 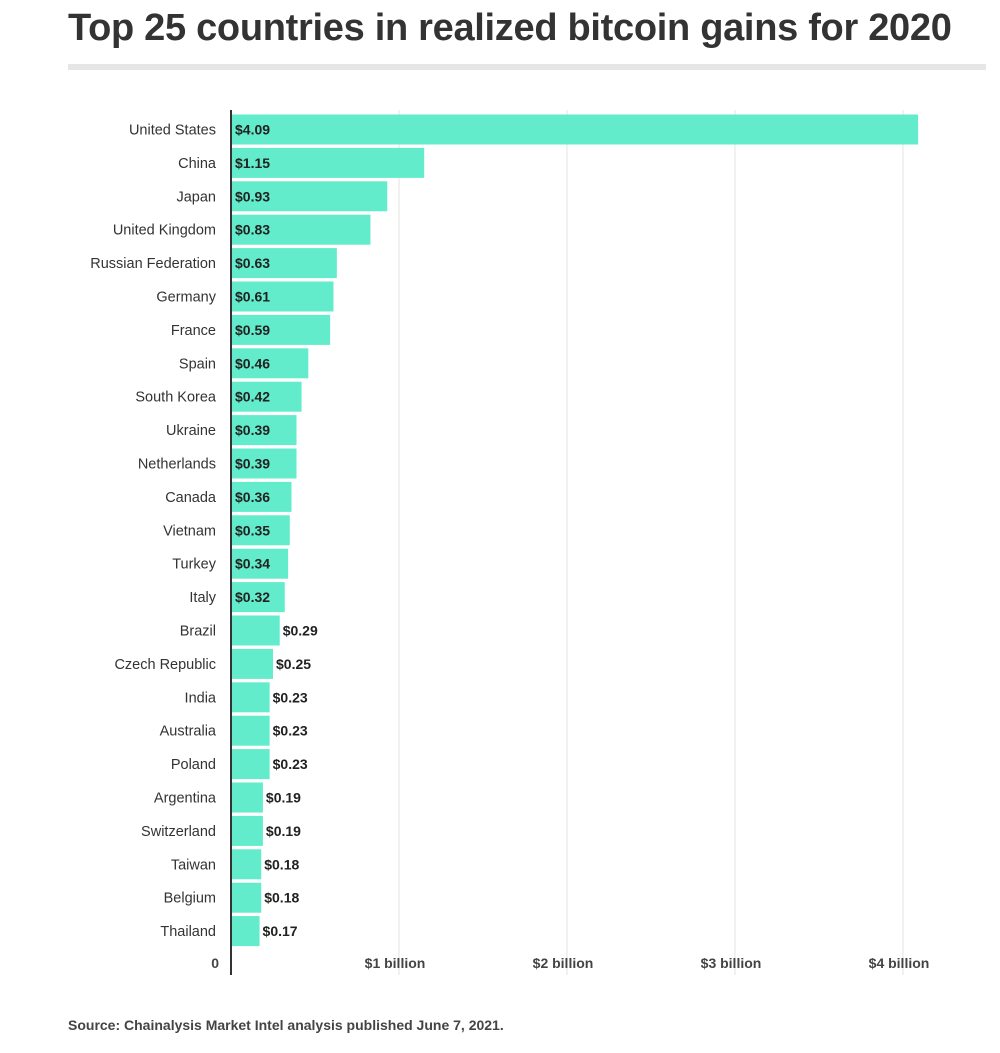 What do you see at coordinates (202, 598) in the screenshot?
I see `category-label: Italy` at bounding box center [202, 598].